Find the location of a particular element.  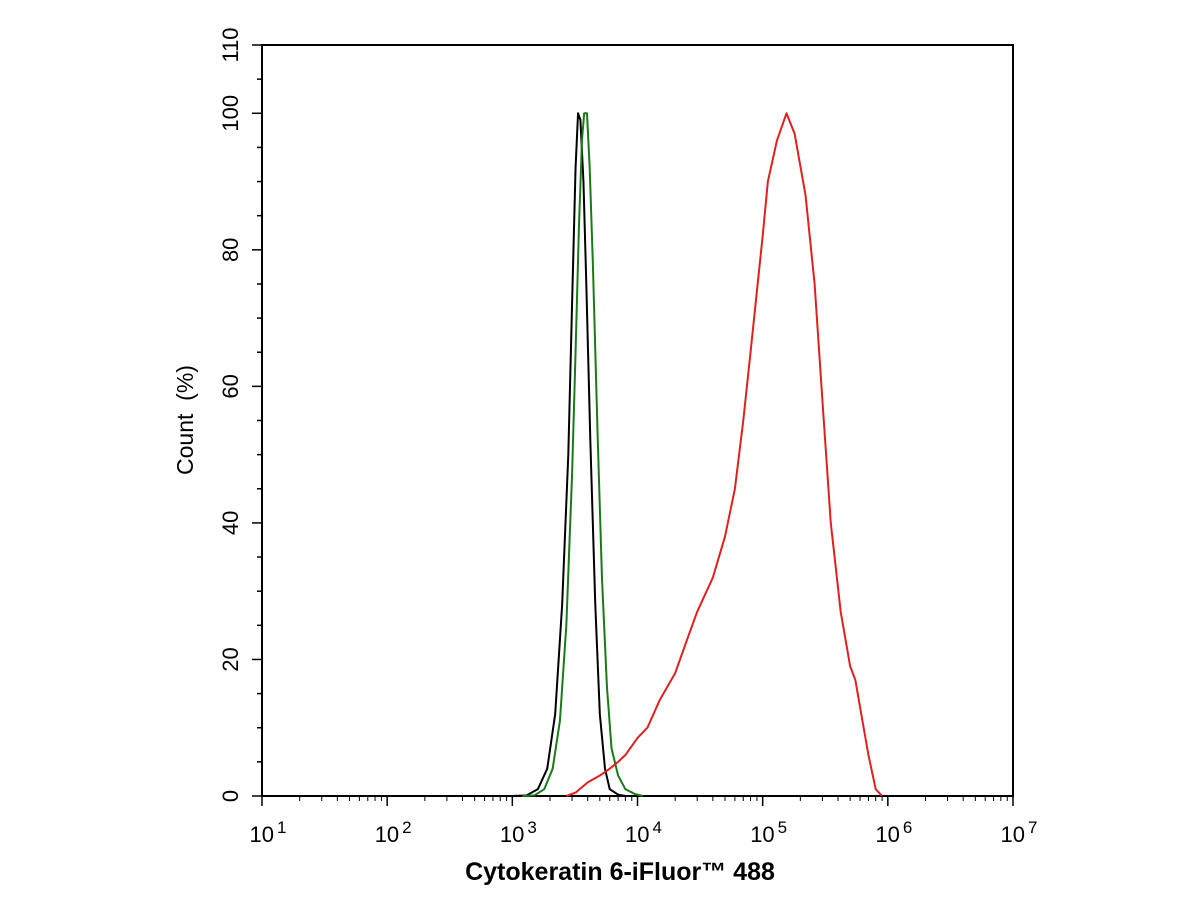

y-tick-label: 40 is located at coordinates (230, 523).